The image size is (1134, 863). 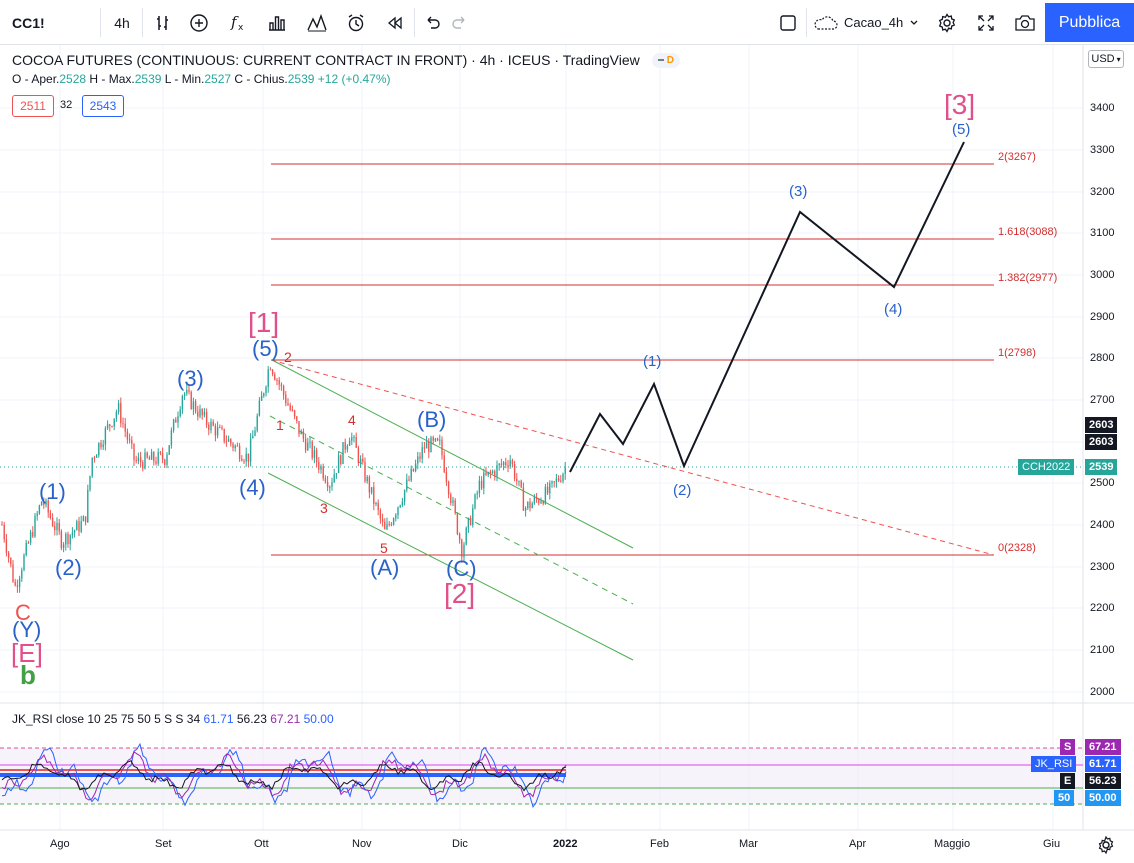 I want to click on time-tick: Ott, so click(x=261, y=844).